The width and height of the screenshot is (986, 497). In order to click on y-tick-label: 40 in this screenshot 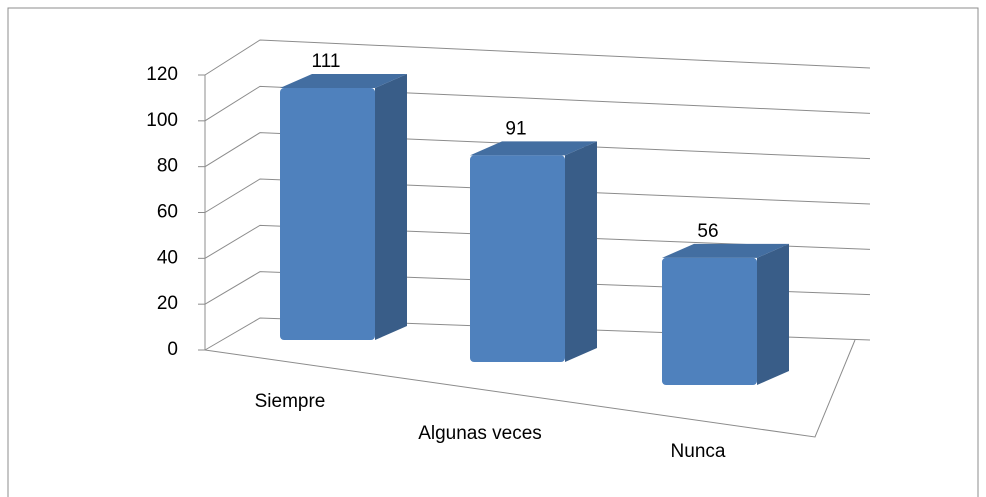, I will do `click(167, 257)`.